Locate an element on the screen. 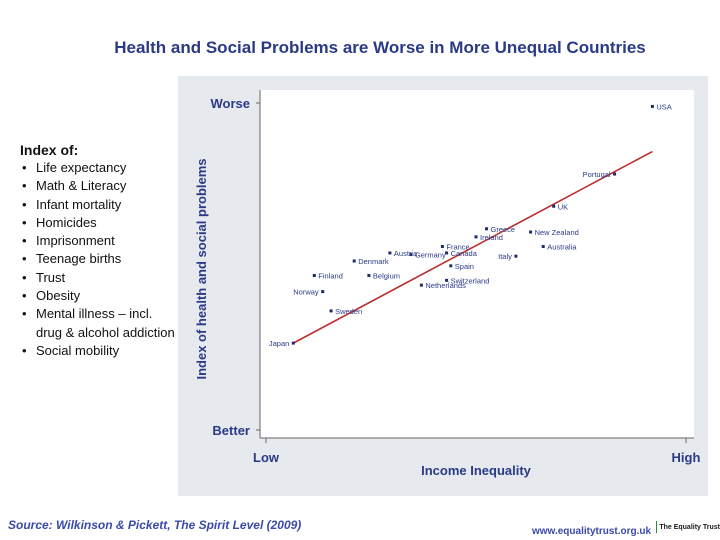 The image size is (720, 540). data-point-spain is located at coordinates (451, 266).